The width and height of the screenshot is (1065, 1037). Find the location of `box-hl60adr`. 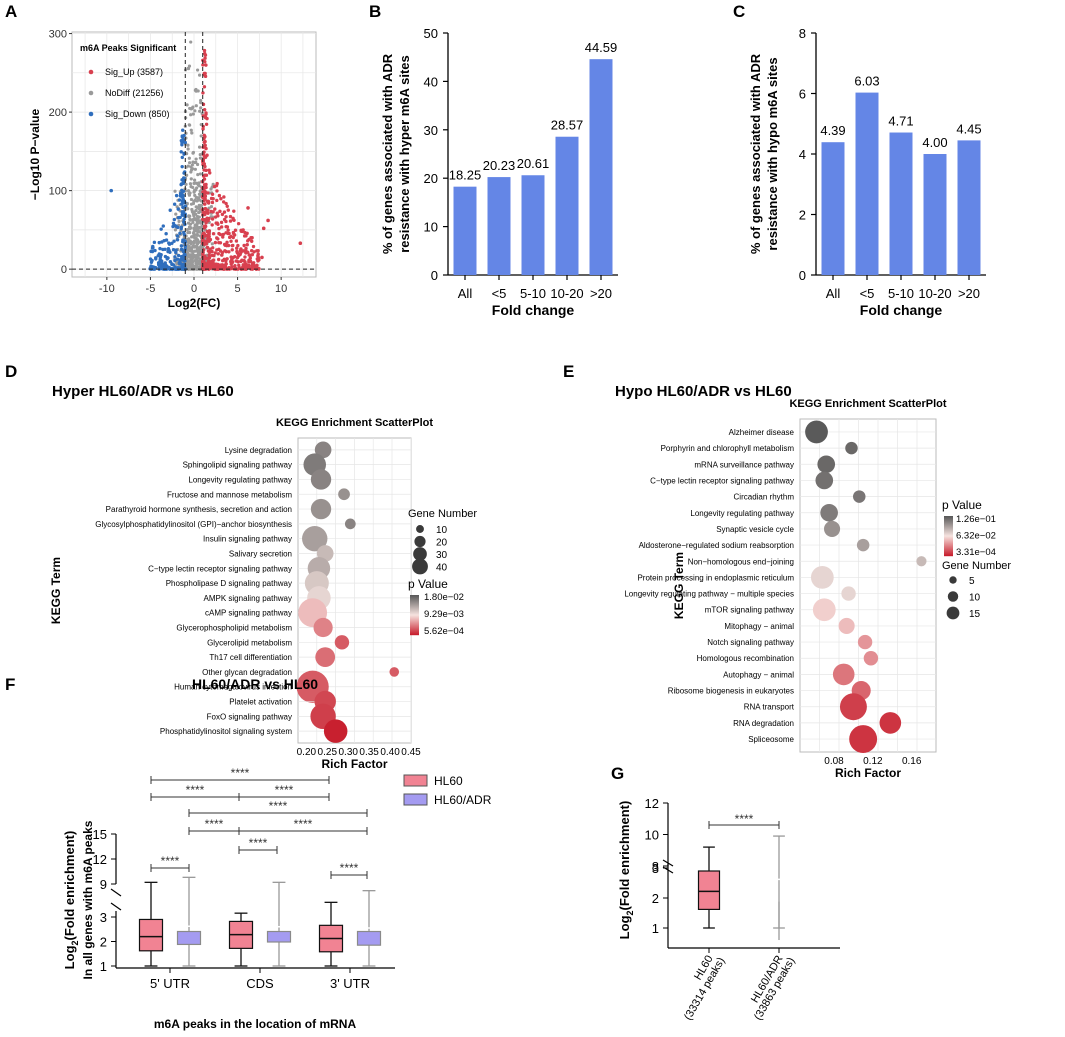

box-hl60adr is located at coordinates (369, 938).